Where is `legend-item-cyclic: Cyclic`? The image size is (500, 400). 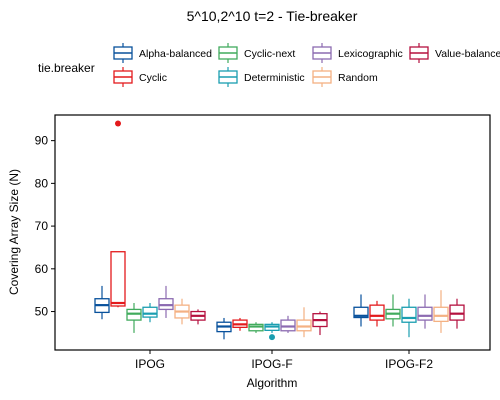 legend-item-cyclic: Cyclic is located at coordinates (140, 77).